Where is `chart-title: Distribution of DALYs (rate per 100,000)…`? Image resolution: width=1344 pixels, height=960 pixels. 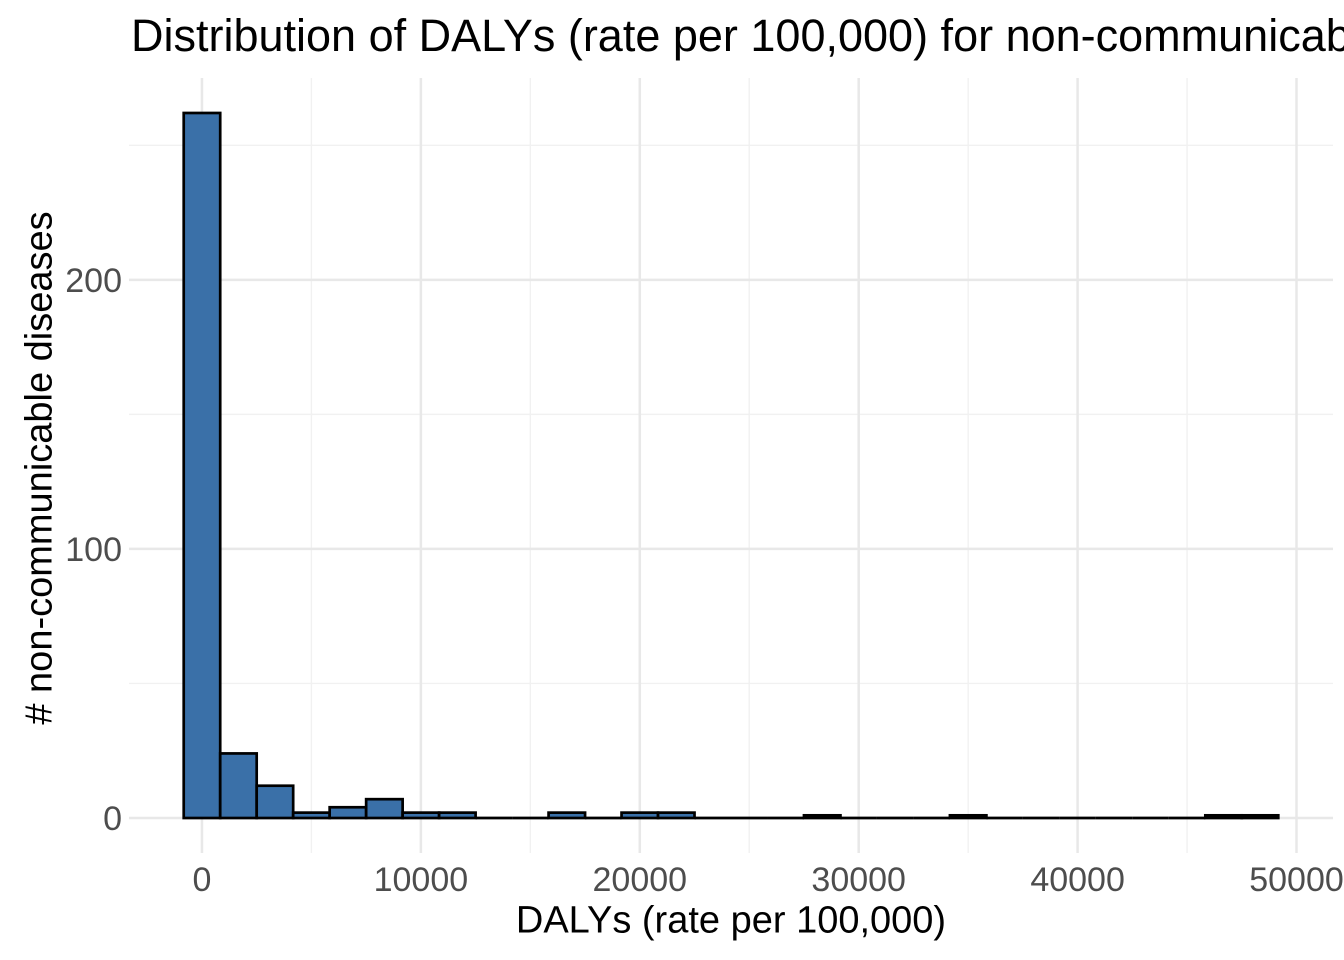 chart-title: Distribution of DALYs (rate per 100,000)… is located at coordinates (737, 35).